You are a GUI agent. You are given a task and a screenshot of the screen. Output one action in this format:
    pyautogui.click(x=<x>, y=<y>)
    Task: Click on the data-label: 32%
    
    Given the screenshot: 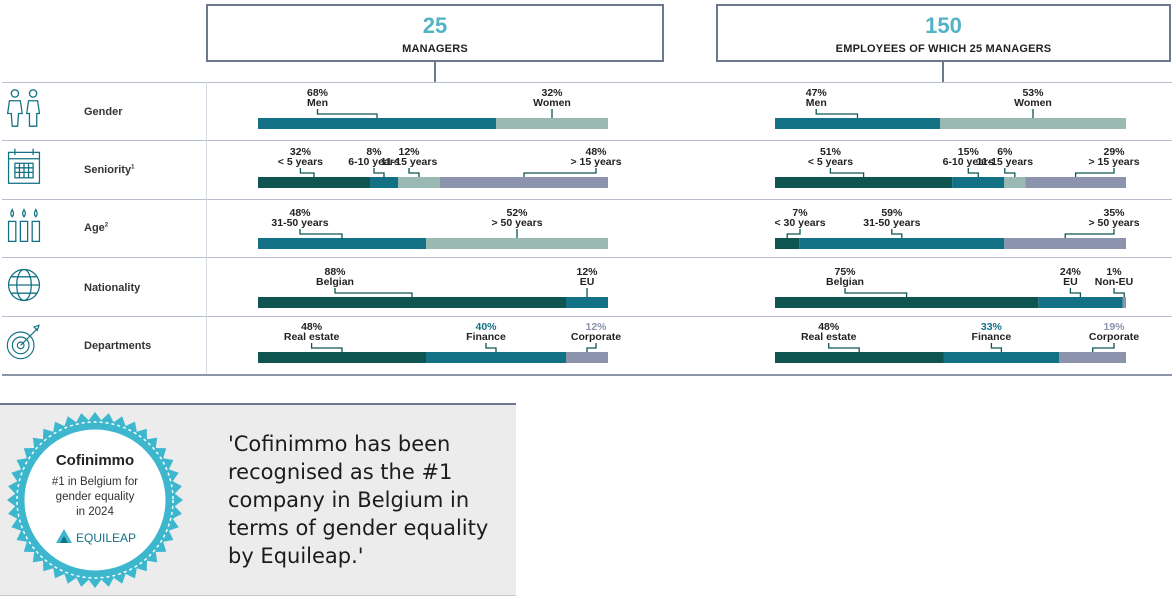 What is the action you would take?
    pyautogui.click(x=301, y=152)
    